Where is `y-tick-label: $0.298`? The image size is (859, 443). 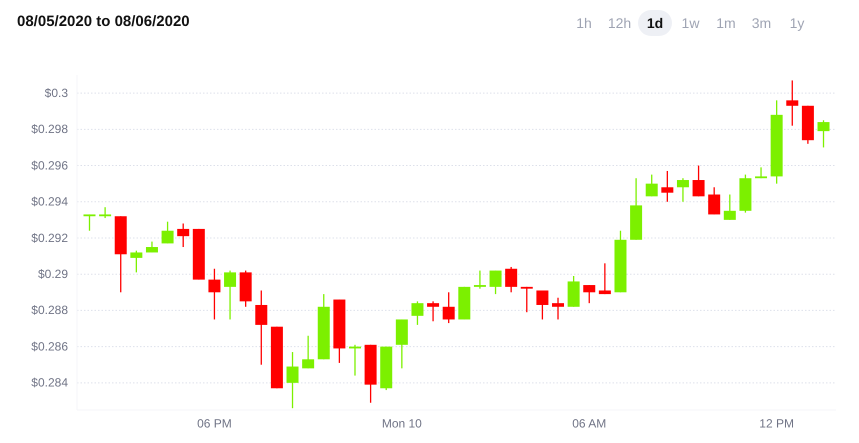 y-tick-label: $0.298 is located at coordinates (49, 129).